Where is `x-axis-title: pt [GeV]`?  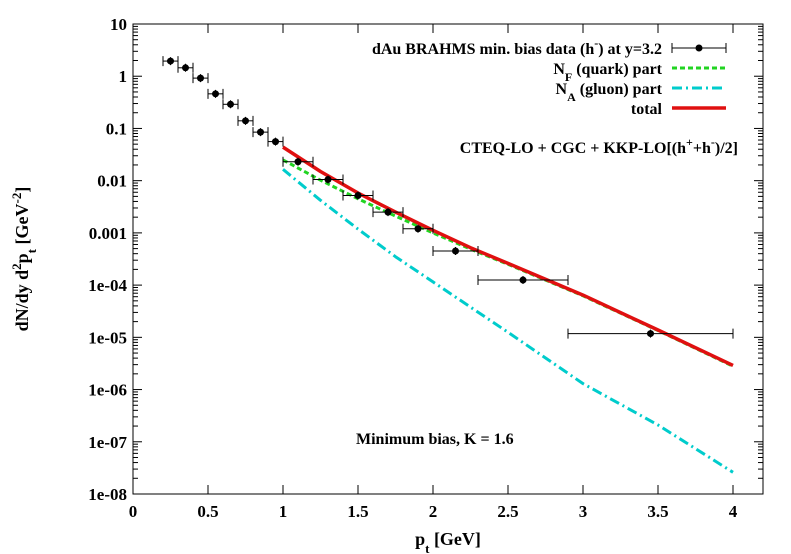
x-axis-title: pt [GeV] is located at coordinates (448, 541).